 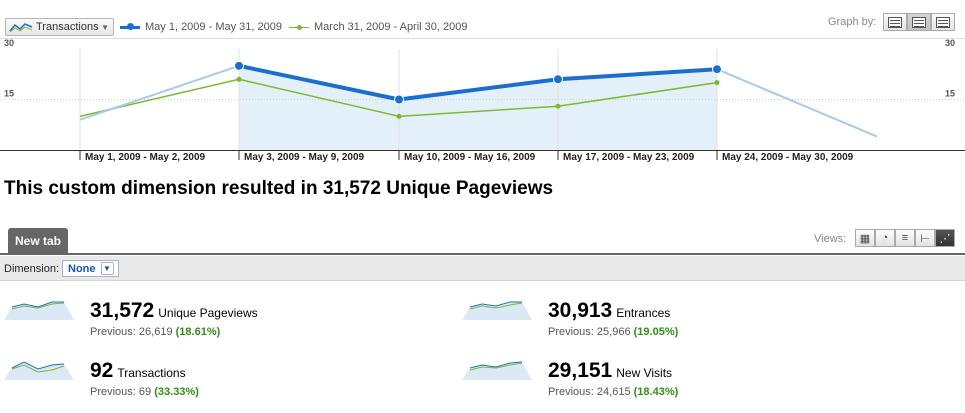 I want to click on metric-previous: Previous: 69 (33.33%), so click(x=144, y=392).